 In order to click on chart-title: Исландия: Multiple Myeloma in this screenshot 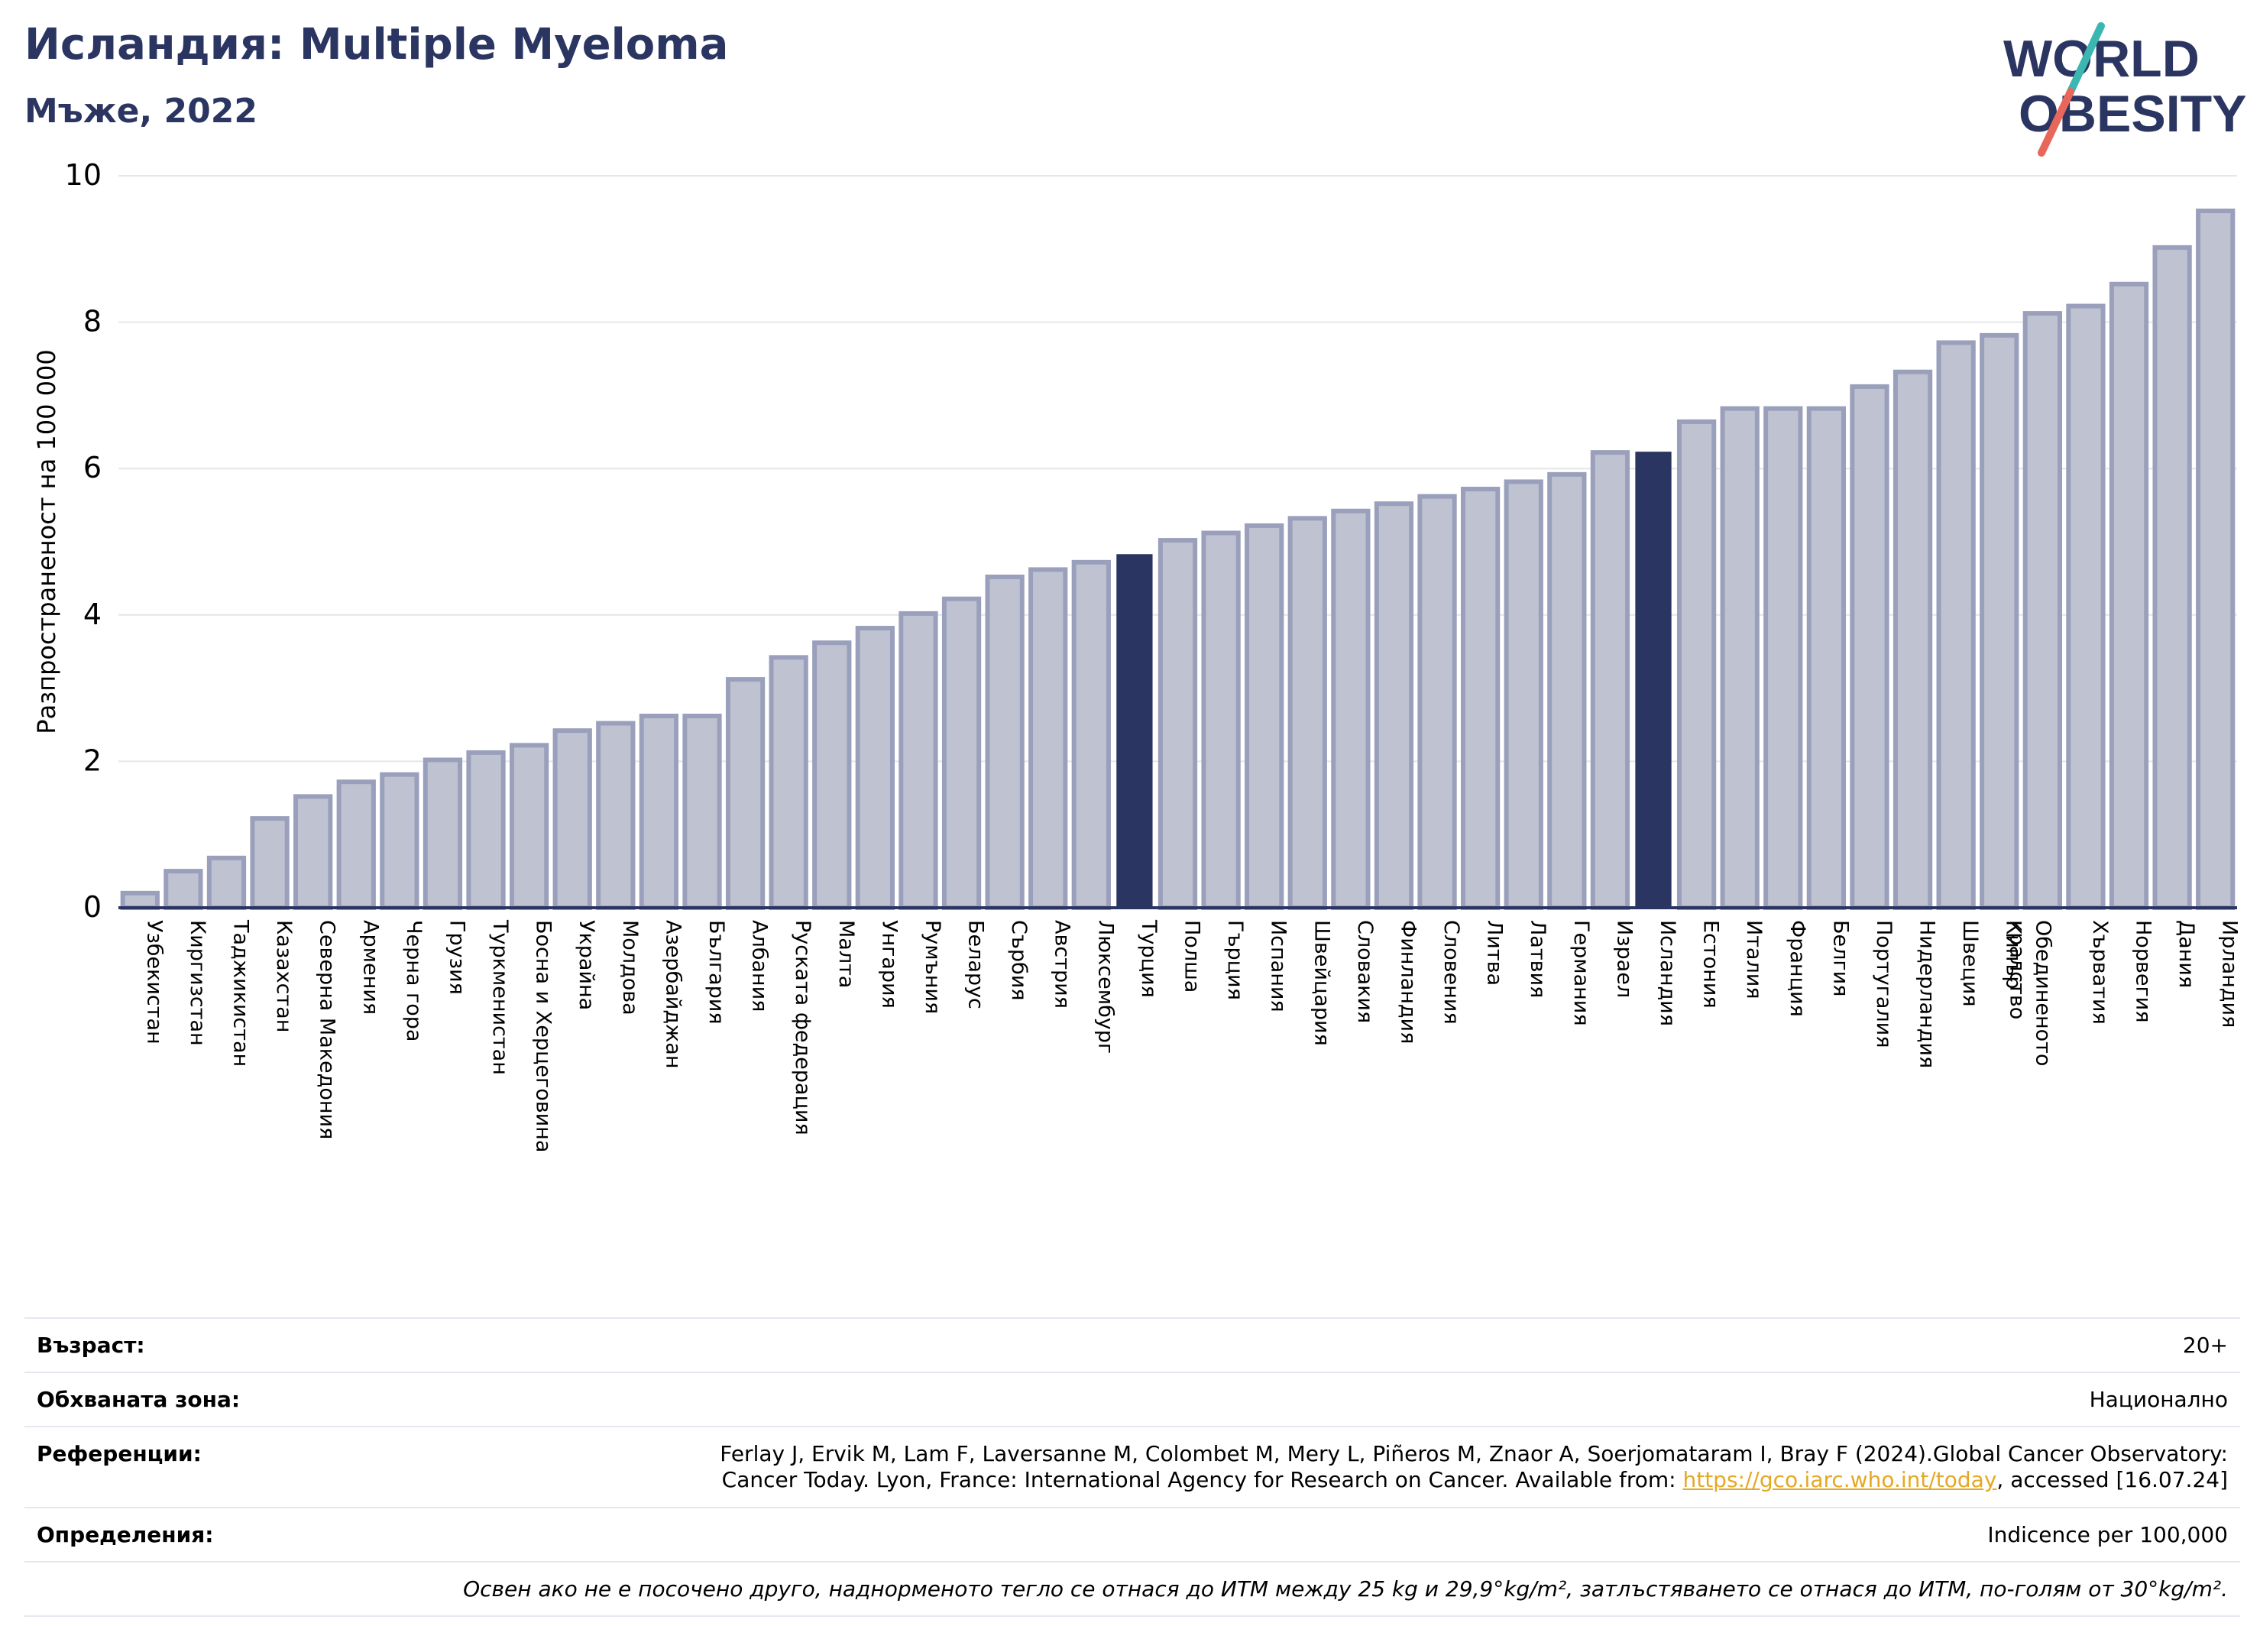, I will do `click(376, 45)`.